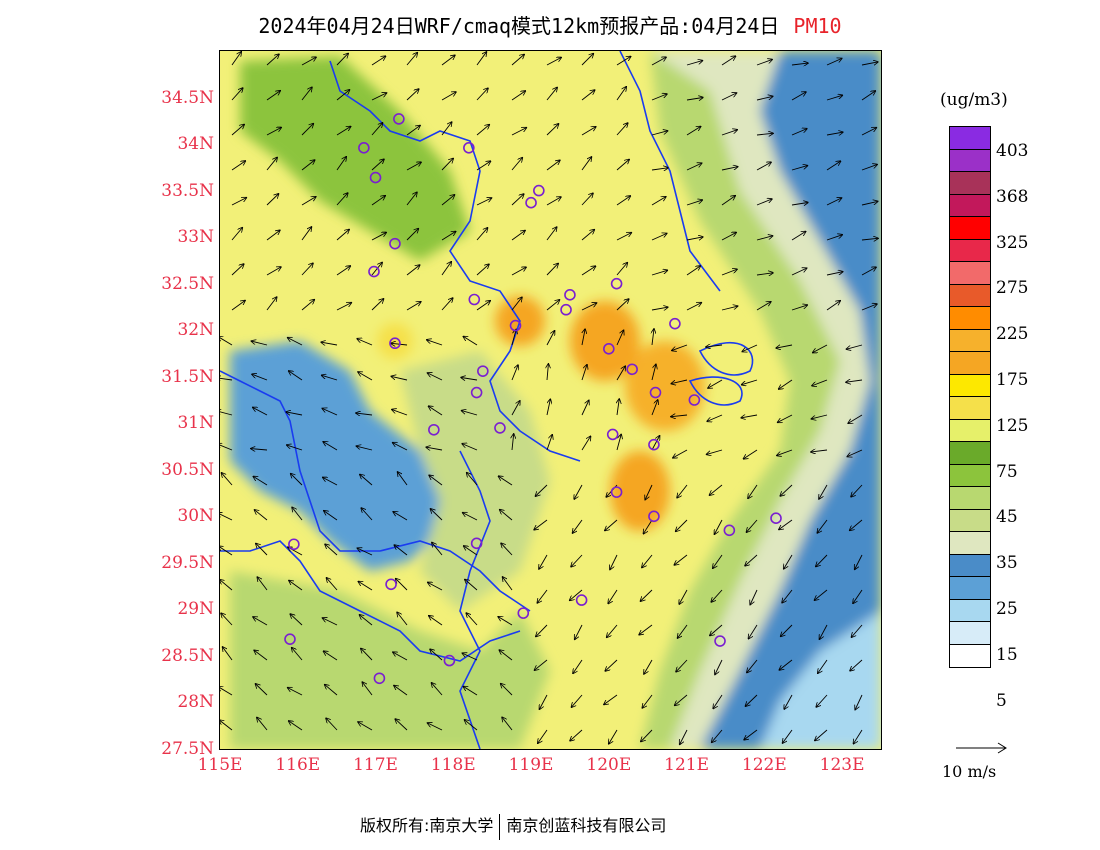 The width and height of the screenshot is (1100, 850). Describe the element at coordinates (740, 400) in the screenshot. I see `coastal-green` at that location.